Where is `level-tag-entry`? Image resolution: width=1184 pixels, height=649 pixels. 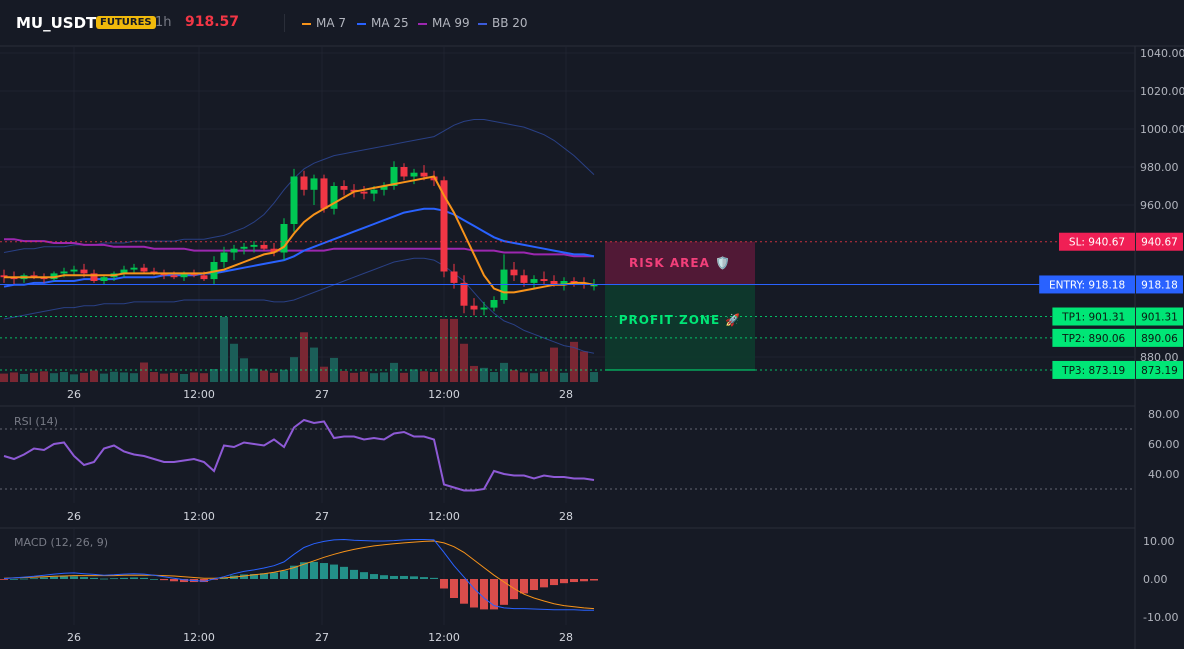 level-tag-entry is located at coordinates (1087, 284).